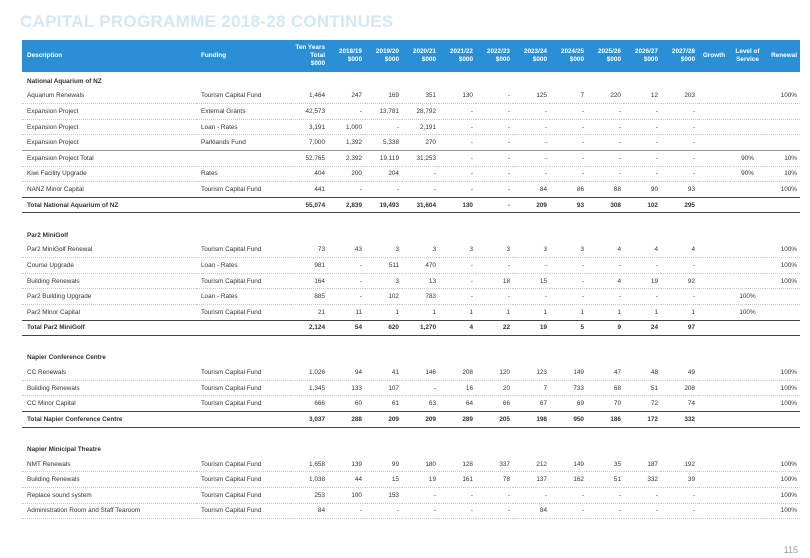 This screenshot has width=810, height=558. What do you see at coordinates (494, 56) in the screenshot?
I see `column-header: 2022/23 $000` at bounding box center [494, 56].